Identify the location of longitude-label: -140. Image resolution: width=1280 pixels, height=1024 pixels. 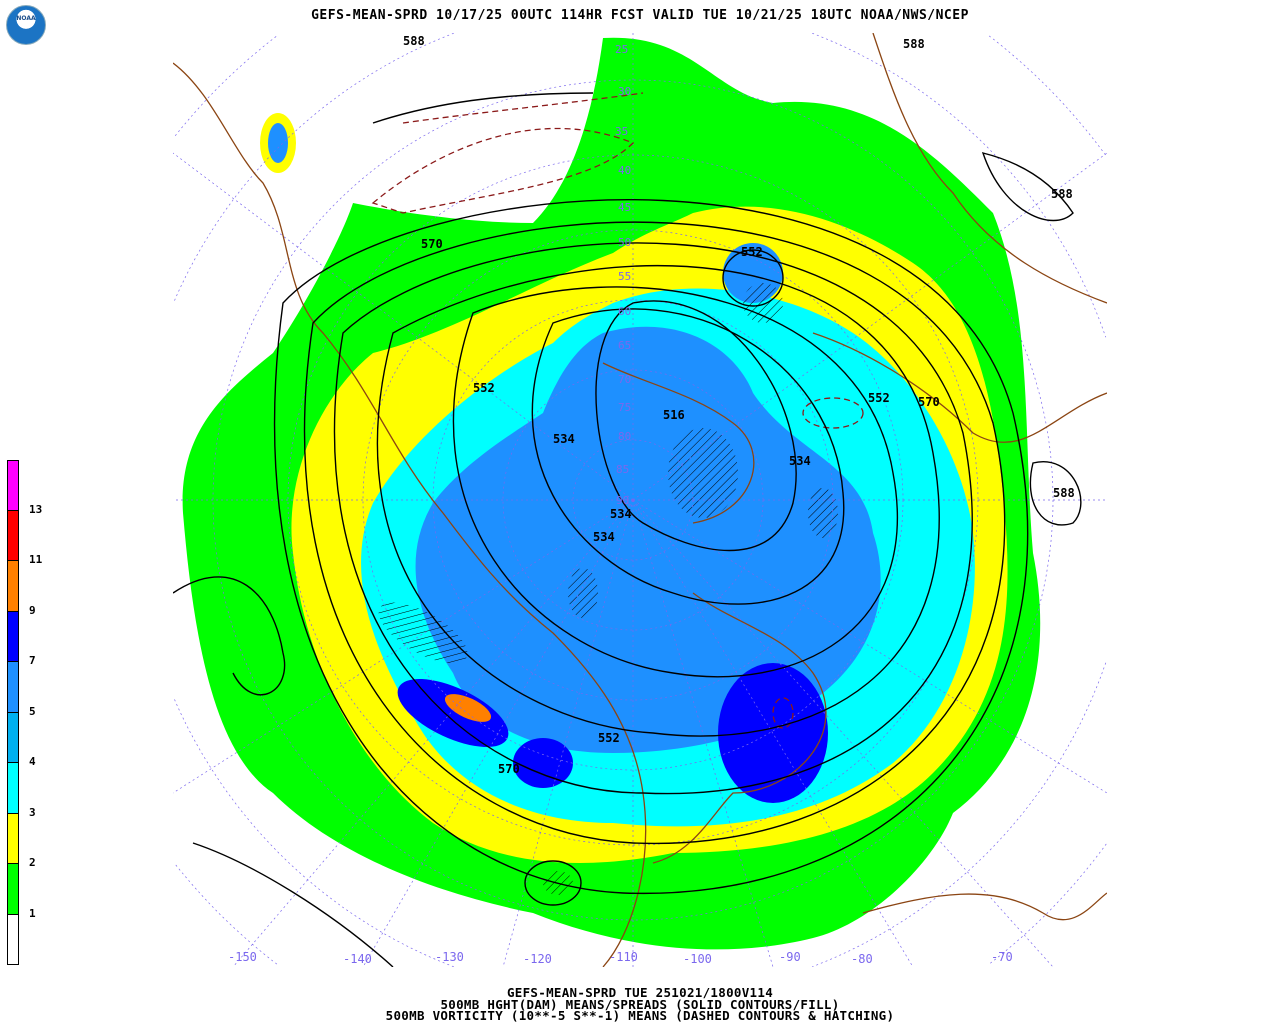
(357, 959).